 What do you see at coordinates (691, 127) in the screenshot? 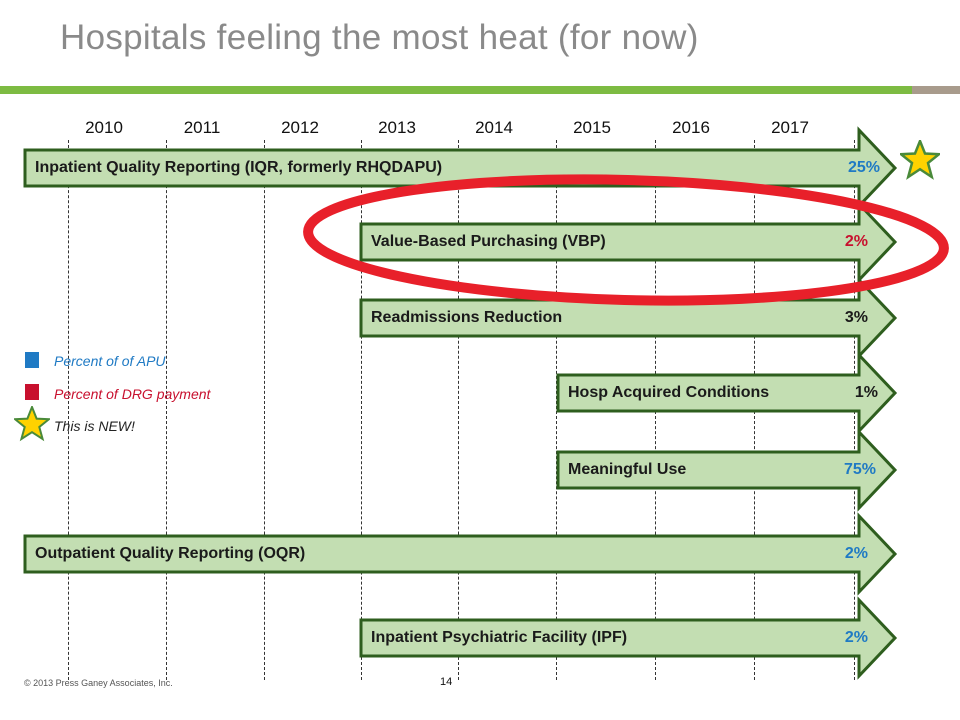
I see `year-label-2016: 2016` at bounding box center [691, 127].